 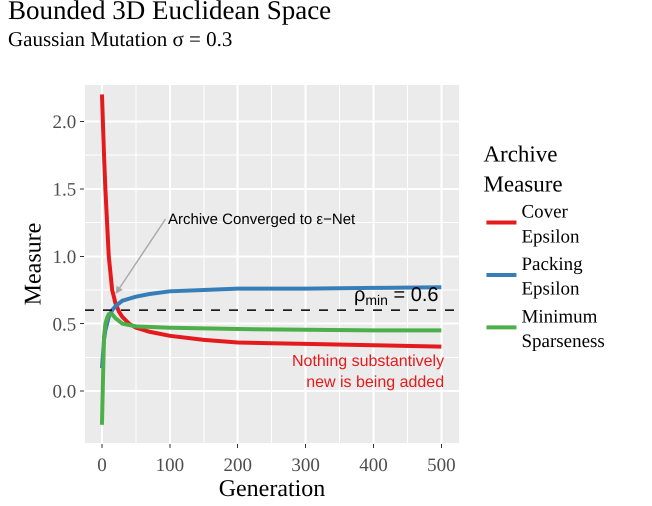 What do you see at coordinates (523, 168) in the screenshot?
I see `legend-title: Archive Measure` at bounding box center [523, 168].